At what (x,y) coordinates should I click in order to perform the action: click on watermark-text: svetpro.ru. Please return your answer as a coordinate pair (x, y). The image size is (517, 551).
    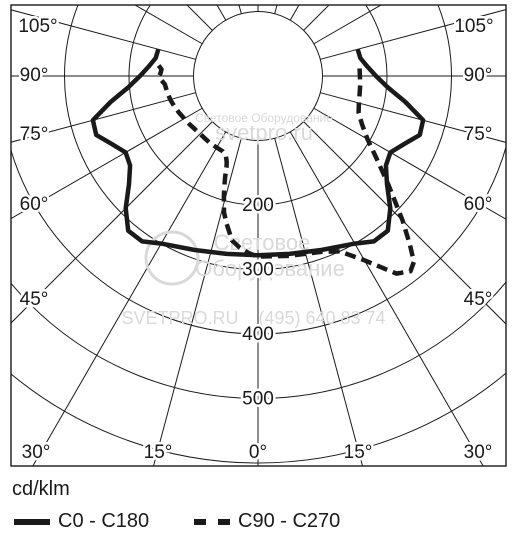
    Looking at the image, I should click on (264, 132).